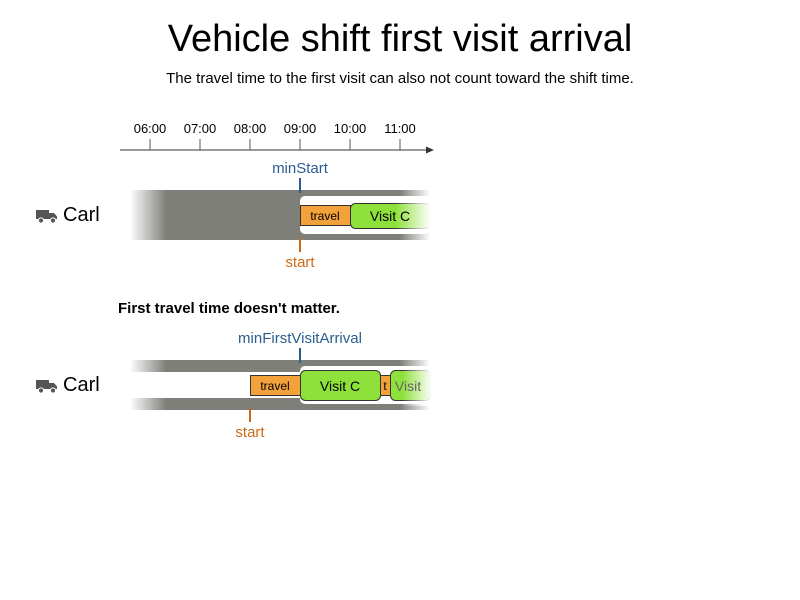  What do you see at coordinates (408, 386) in the screenshot?
I see `row2-visit2-label: Visit` at bounding box center [408, 386].